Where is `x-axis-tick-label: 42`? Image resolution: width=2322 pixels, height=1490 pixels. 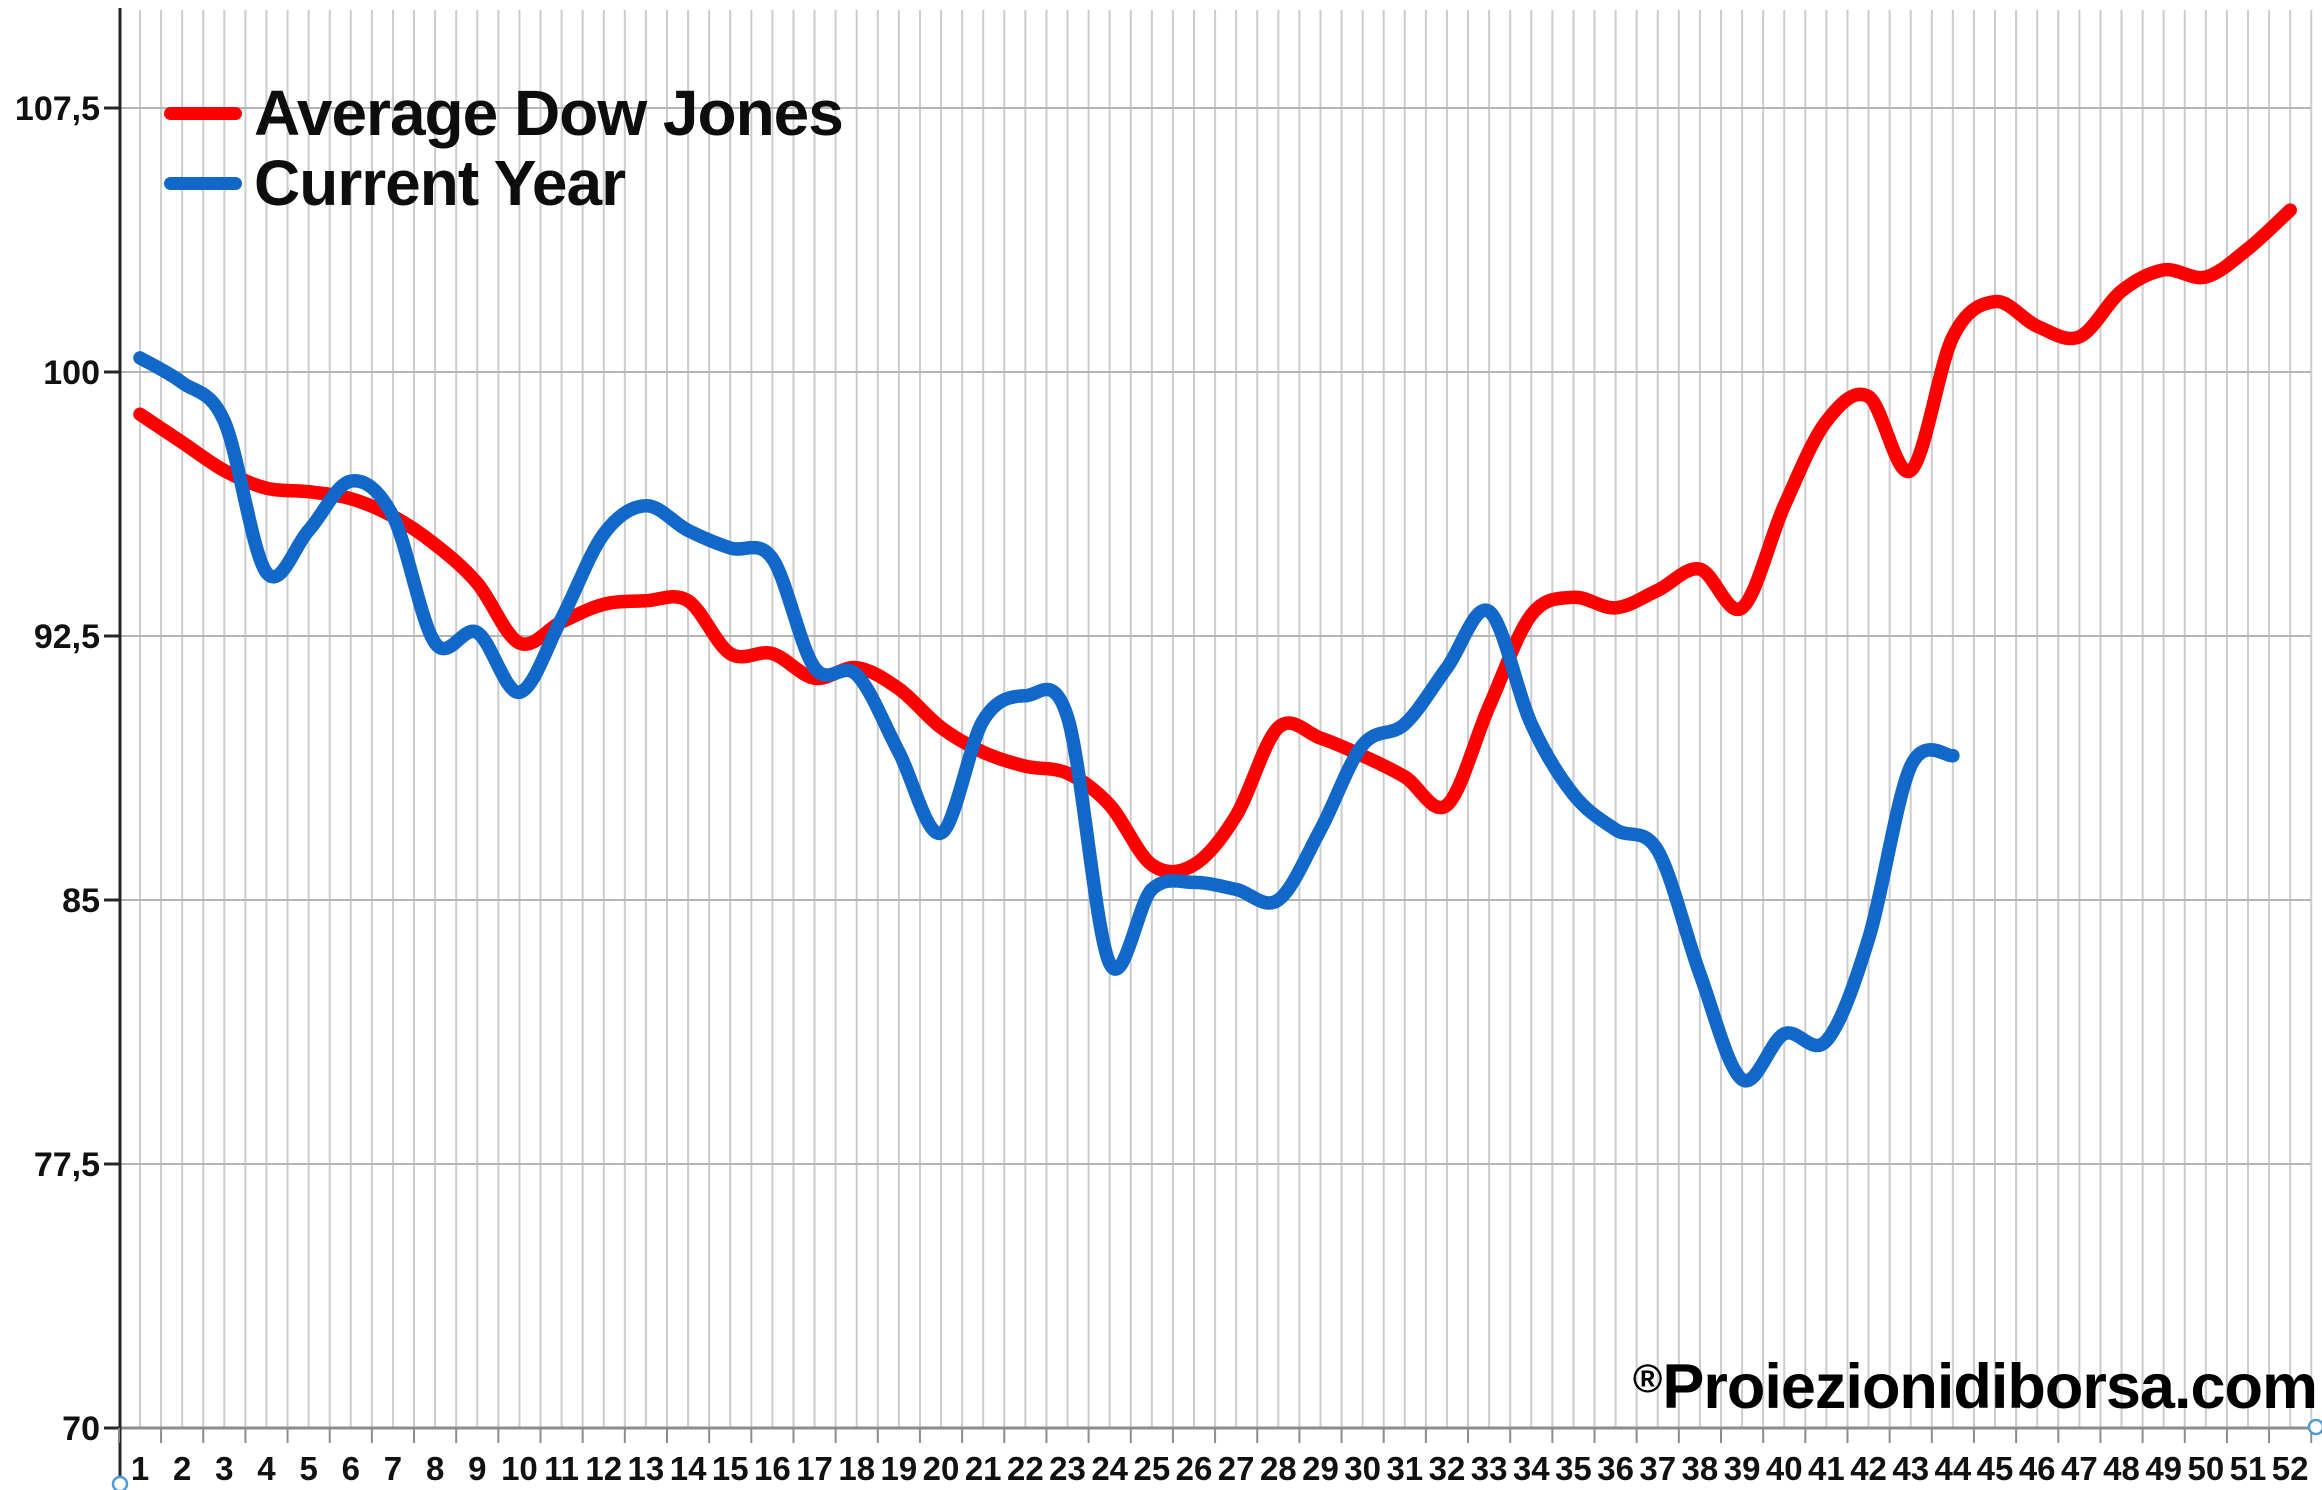
x-axis-tick-label: 42 is located at coordinates (1868, 1468).